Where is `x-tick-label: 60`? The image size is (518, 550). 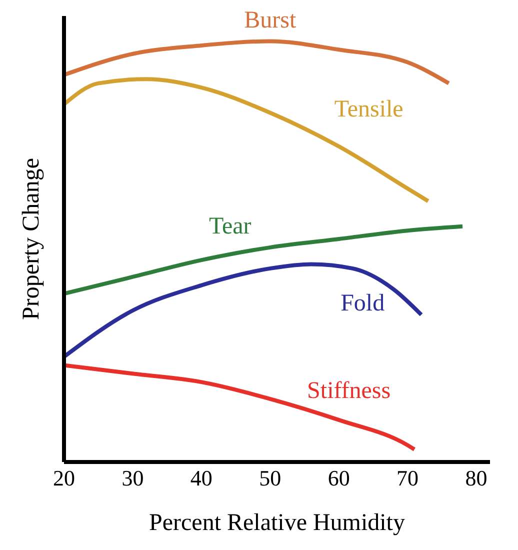 x-tick-label: 60 is located at coordinates (339, 478).